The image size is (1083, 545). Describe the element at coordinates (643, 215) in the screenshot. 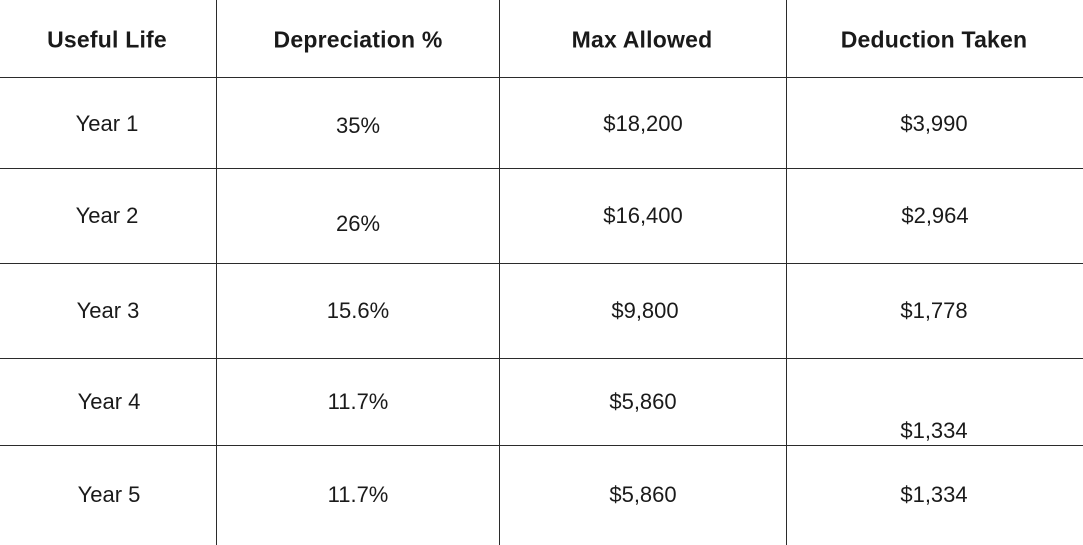

I see `cell-max-allowed: $16,400` at that location.